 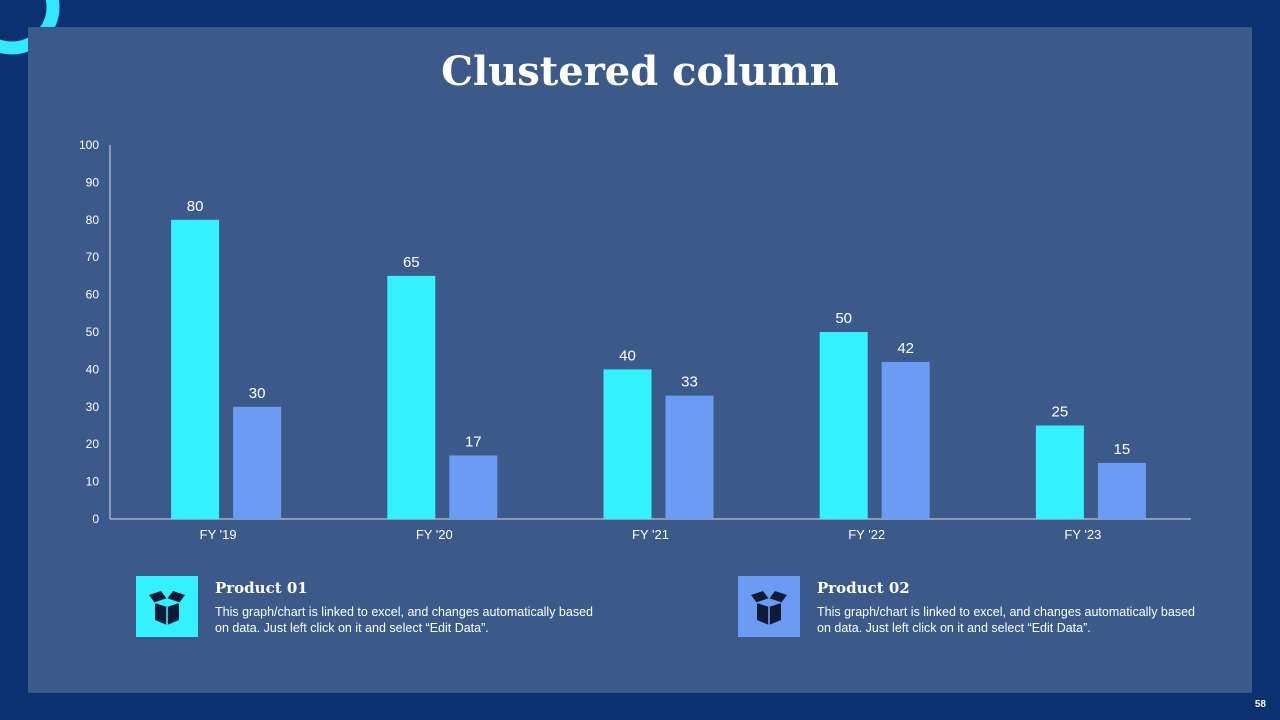 What do you see at coordinates (93, 482) in the screenshot?
I see `y-tick-label: 10` at bounding box center [93, 482].